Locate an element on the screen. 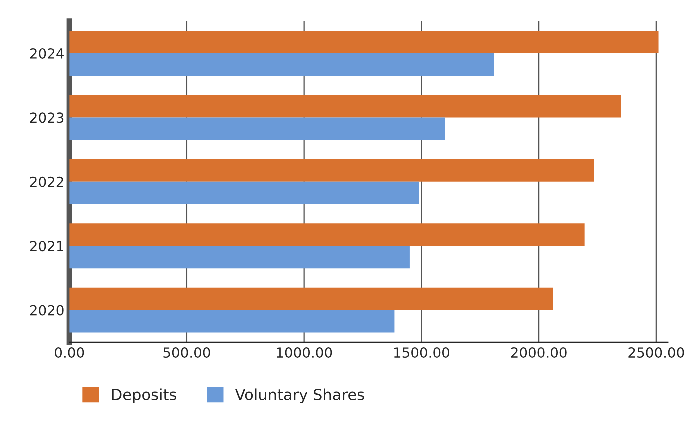 The image size is (696, 428). x-tick-label: 1500.00 is located at coordinates (422, 353).